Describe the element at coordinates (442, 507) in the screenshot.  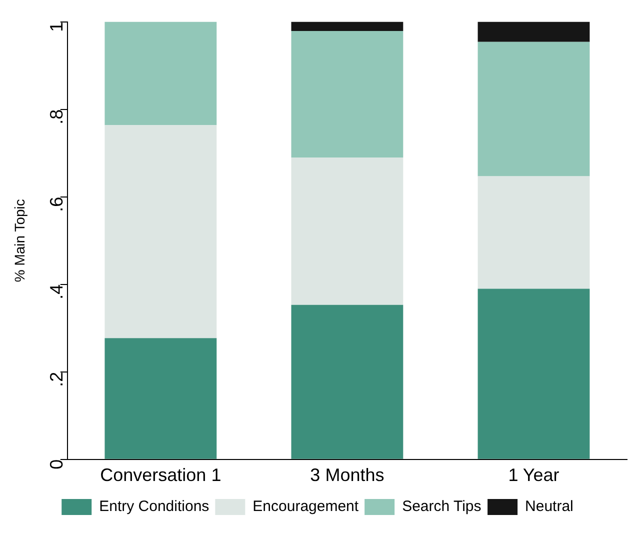
I see `legend-label: Search Tips` at that location.